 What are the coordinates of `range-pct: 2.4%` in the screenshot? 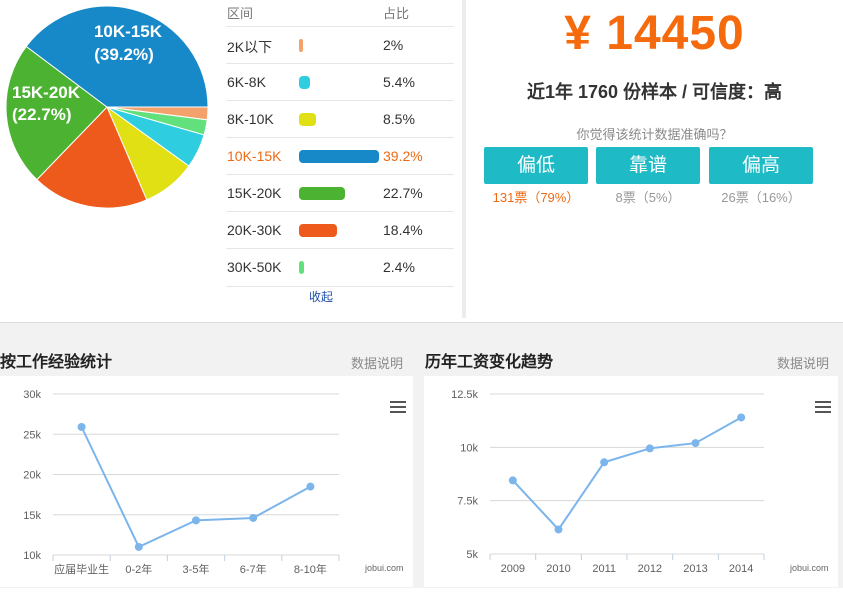 It's located at (399, 267).